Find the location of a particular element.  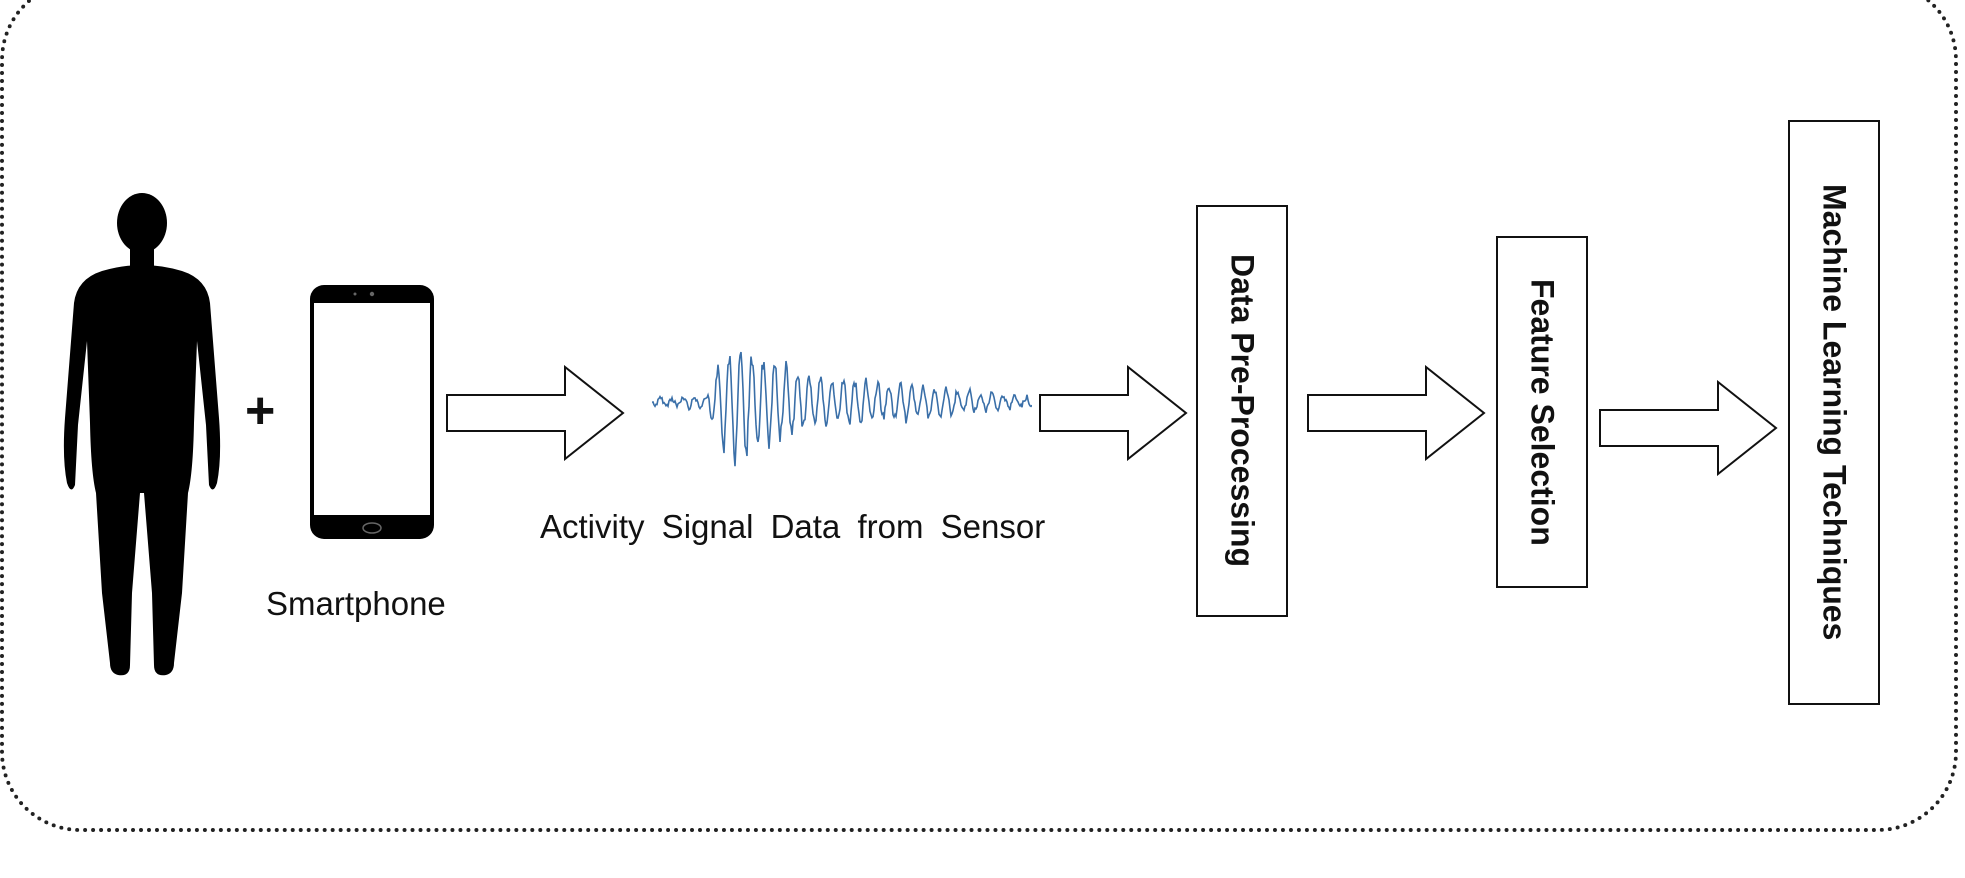

signal-trace is located at coordinates (842, 409).